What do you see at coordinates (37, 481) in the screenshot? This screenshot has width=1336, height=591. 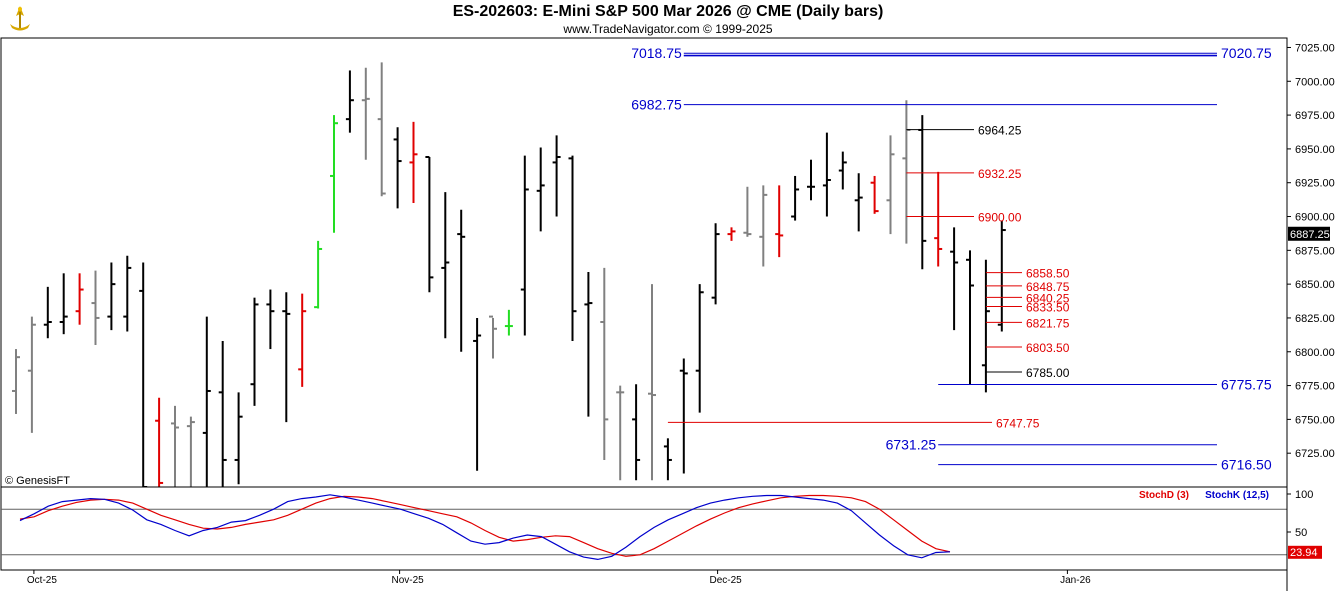 I see `watermark-text: © GenesisFT` at bounding box center [37, 481].